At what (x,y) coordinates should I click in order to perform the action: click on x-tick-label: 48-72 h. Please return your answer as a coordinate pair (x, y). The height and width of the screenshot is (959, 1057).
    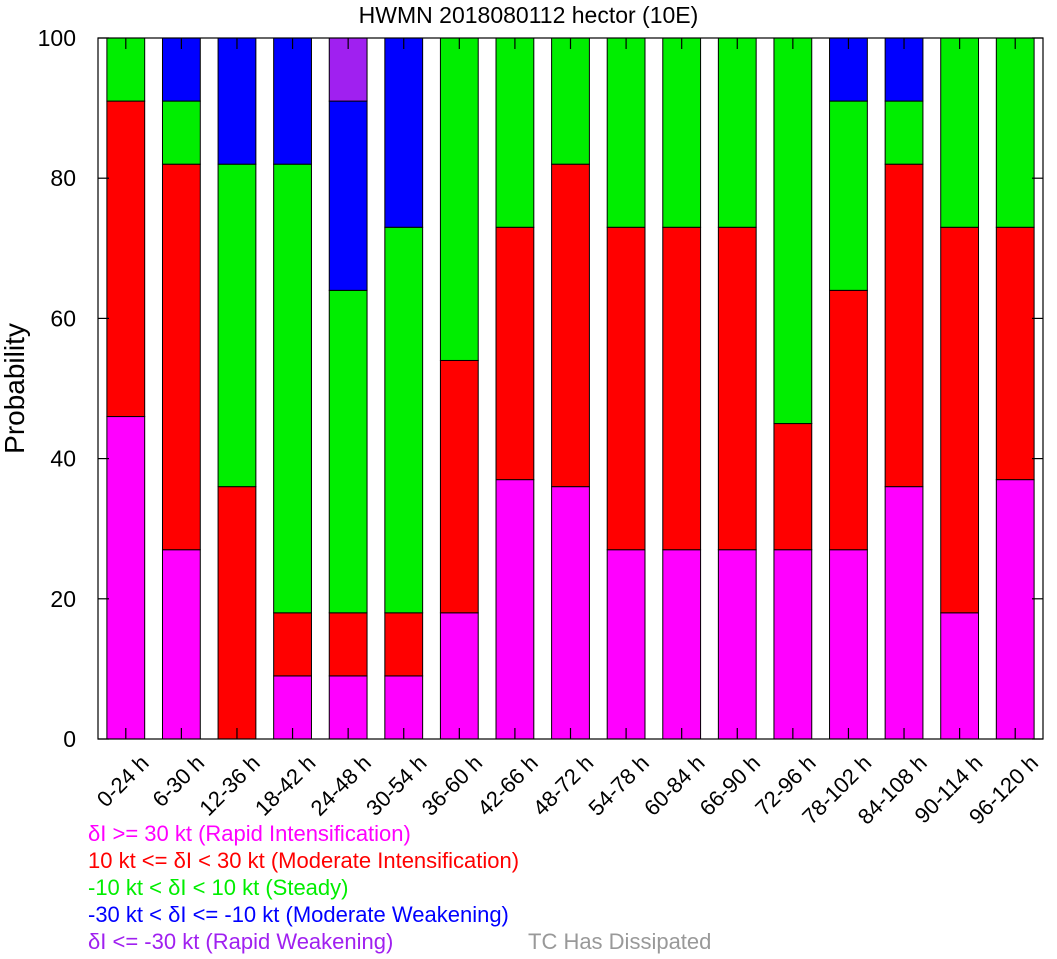
    Looking at the image, I should click on (563, 785).